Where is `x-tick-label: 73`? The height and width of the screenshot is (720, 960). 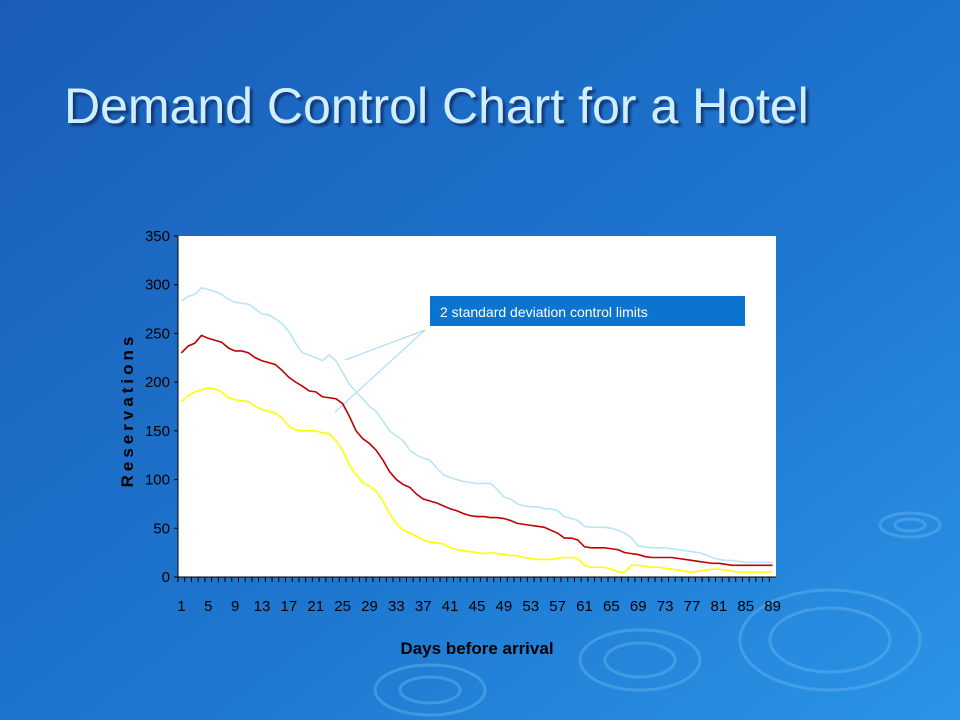
x-tick-label: 73 is located at coordinates (665, 606).